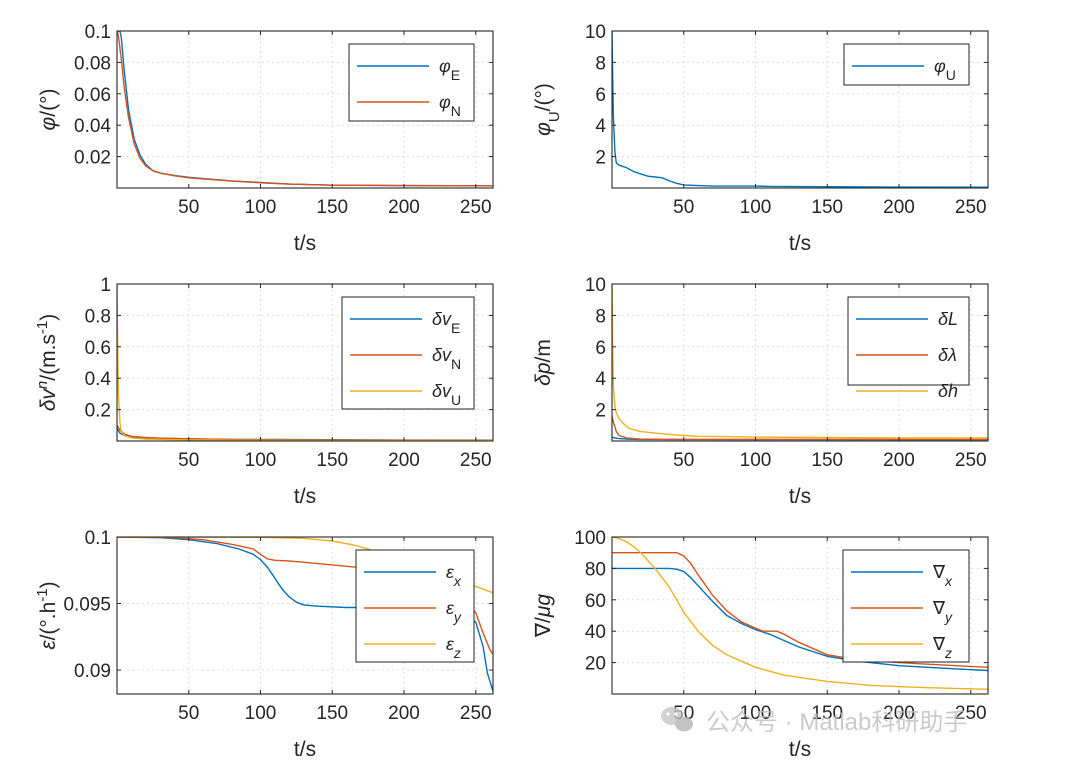  Describe the element at coordinates (543, 616) in the screenshot. I see `y-axis-label: ∇/μg` at that location.